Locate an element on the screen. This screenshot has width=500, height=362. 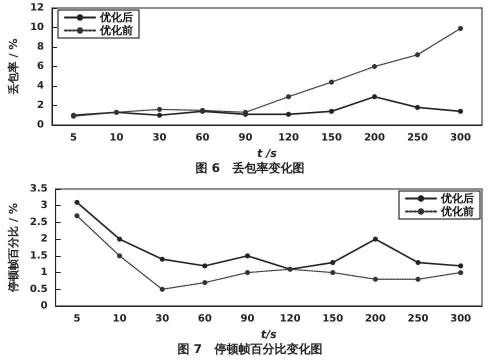
y-tick-label: 1.5 is located at coordinates (39, 256).